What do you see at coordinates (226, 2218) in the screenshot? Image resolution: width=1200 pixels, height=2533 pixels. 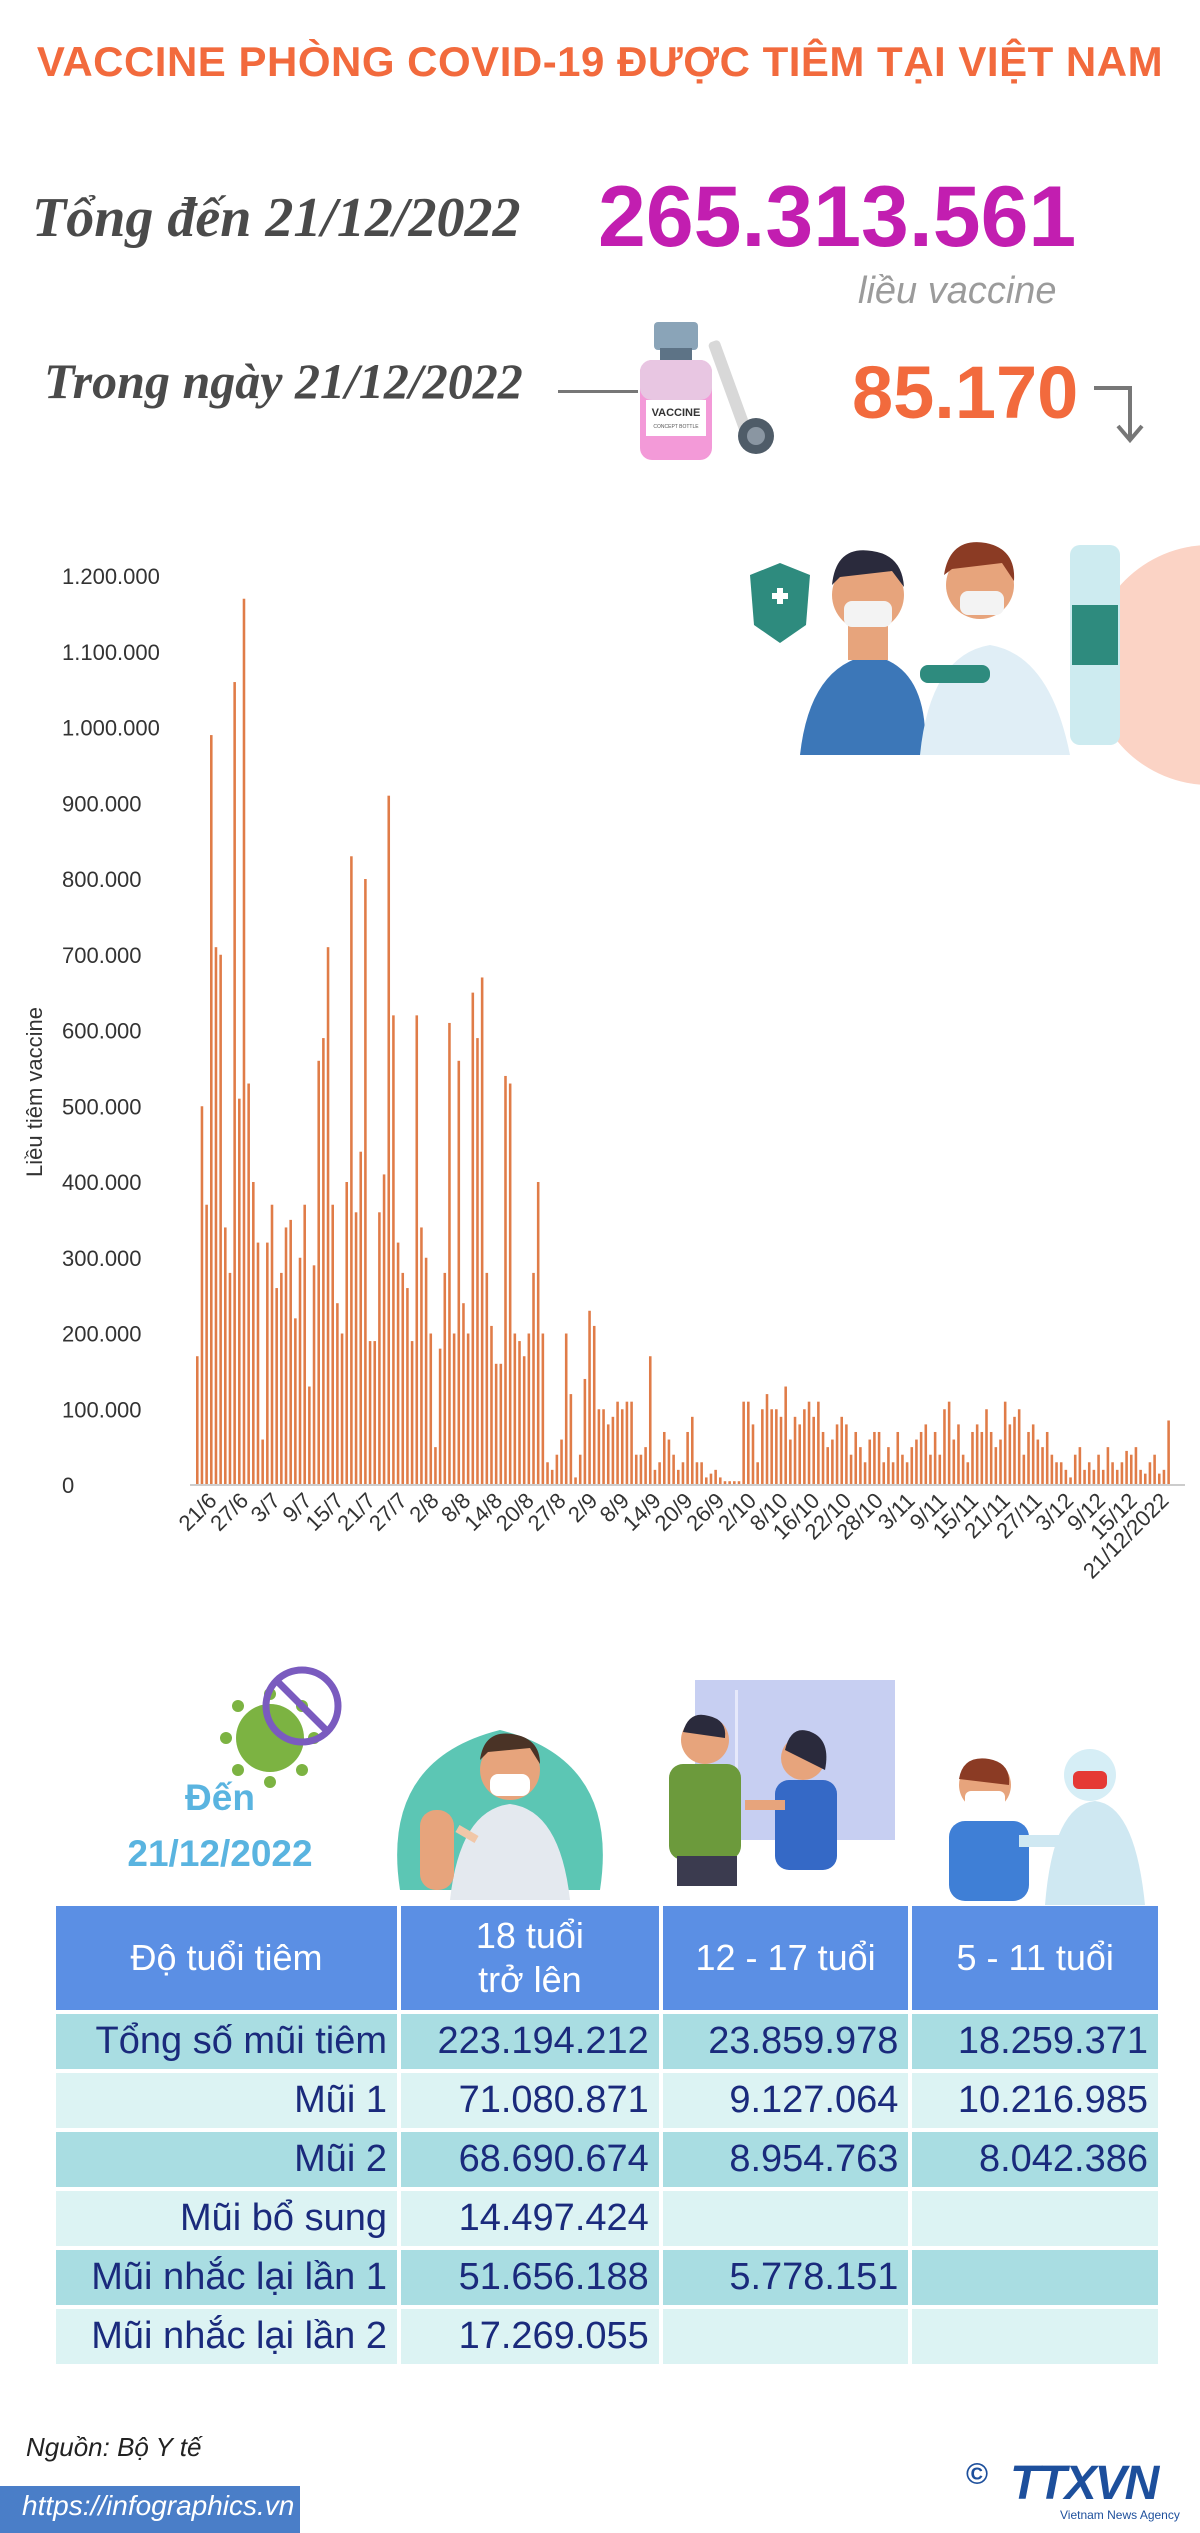 I see `row-label: Mũi bổ sung` at bounding box center [226, 2218].